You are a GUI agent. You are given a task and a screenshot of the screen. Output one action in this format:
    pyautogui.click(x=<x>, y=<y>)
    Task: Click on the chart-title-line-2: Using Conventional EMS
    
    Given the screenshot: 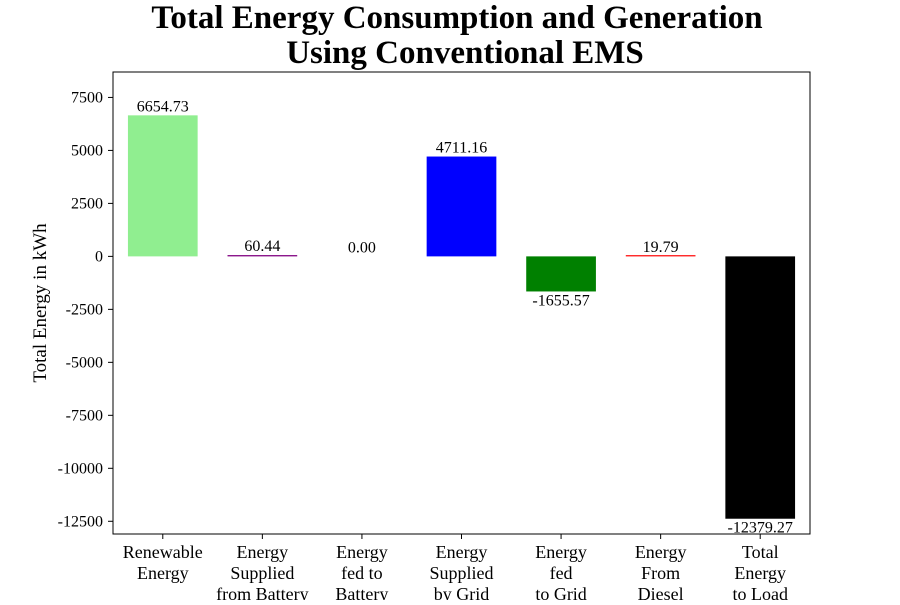 What is the action you would take?
    pyautogui.click(x=465, y=53)
    